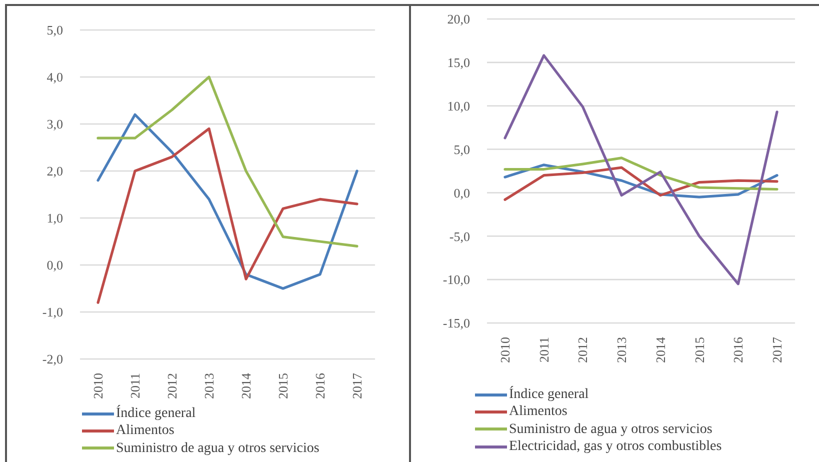 The width and height of the screenshot is (819, 462). What do you see at coordinates (458, 19) in the screenshot?
I see `y-tick-label: 20,0` at bounding box center [458, 19].